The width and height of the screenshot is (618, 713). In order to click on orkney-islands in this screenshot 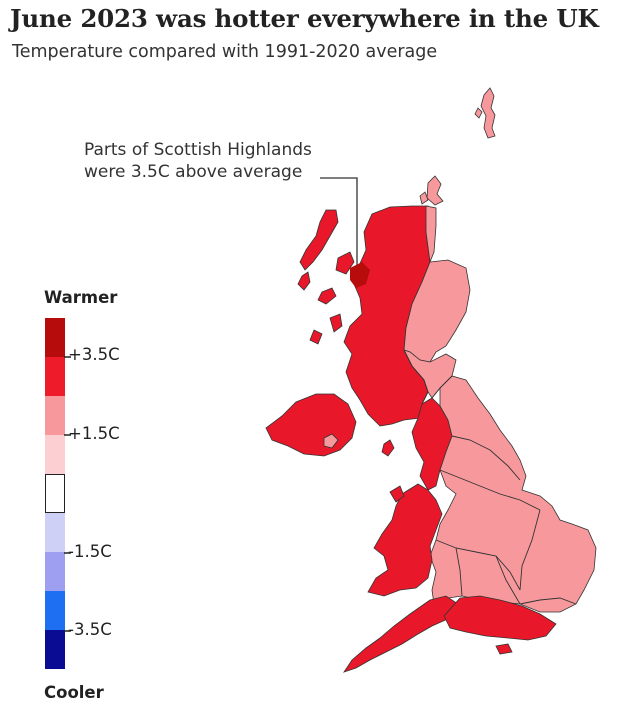, I will do `click(431, 190)`.